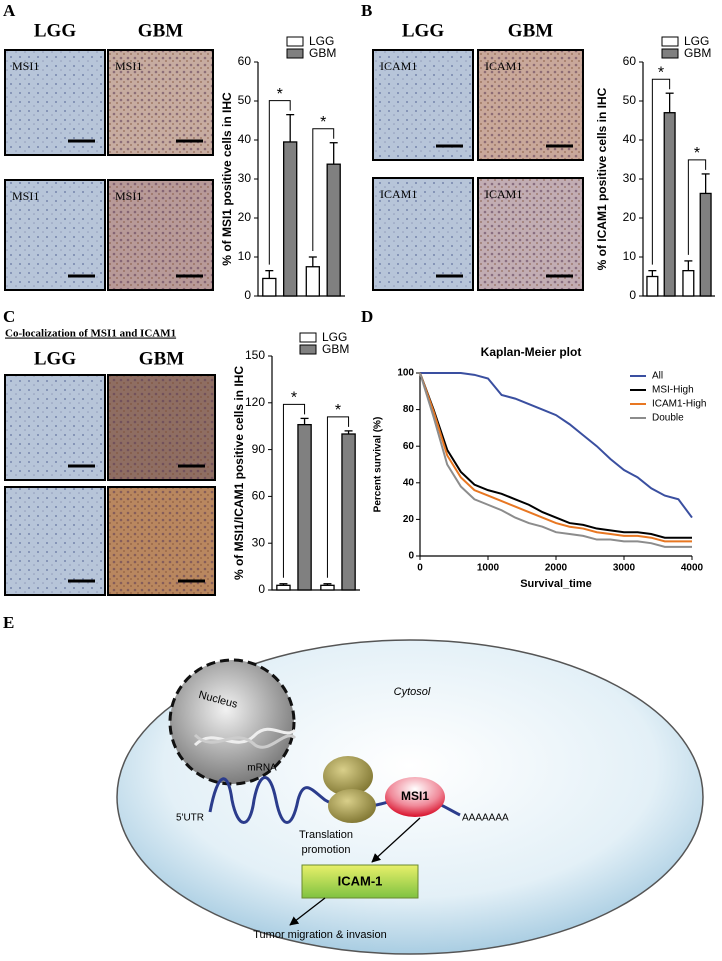  I want to click on y-tick-label: 80, so click(409, 409).